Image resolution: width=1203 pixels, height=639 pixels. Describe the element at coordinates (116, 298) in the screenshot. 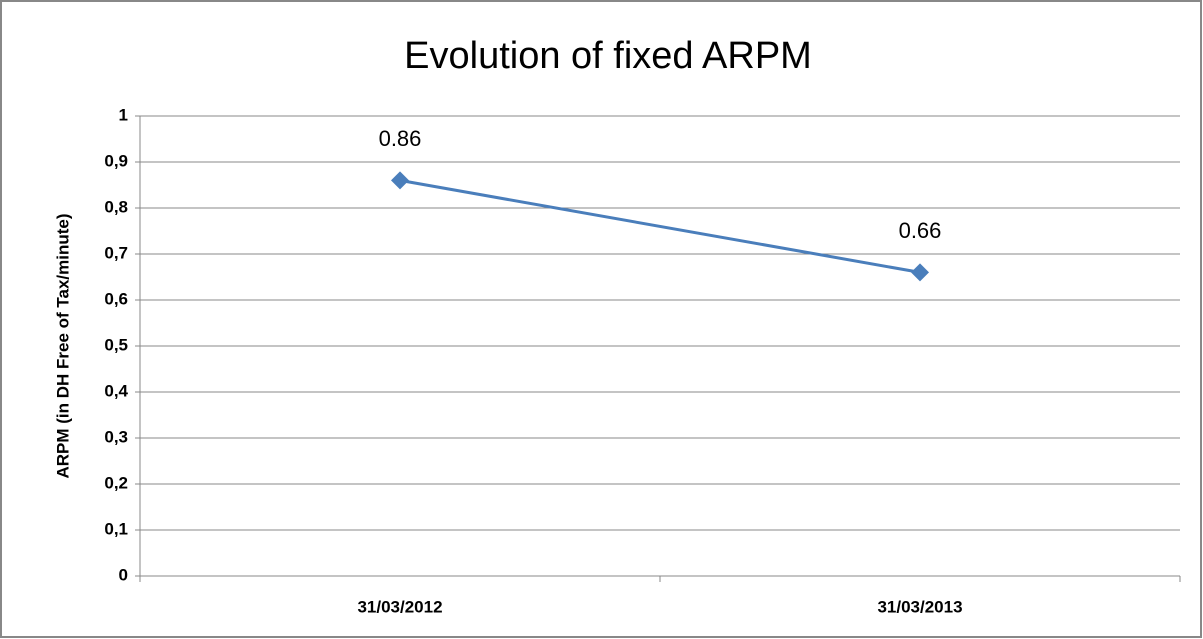

I see `y-tick-label: 0,6` at that location.